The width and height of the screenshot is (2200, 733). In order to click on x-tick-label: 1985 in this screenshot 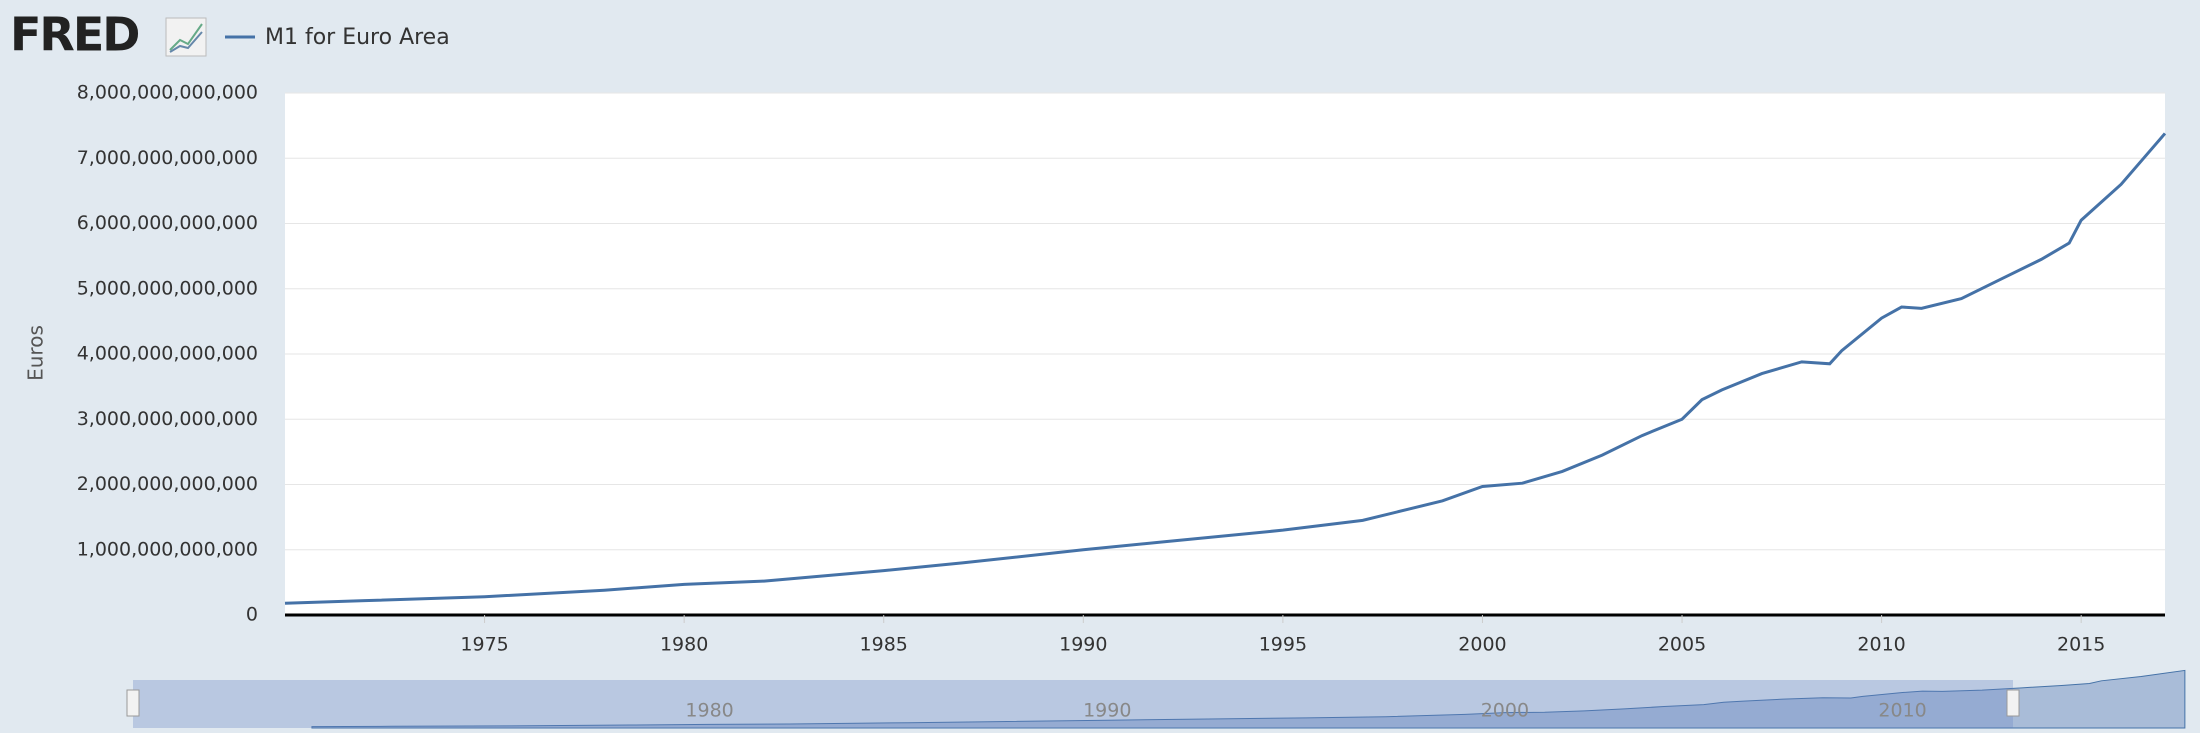, I will do `click(884, 645)`.